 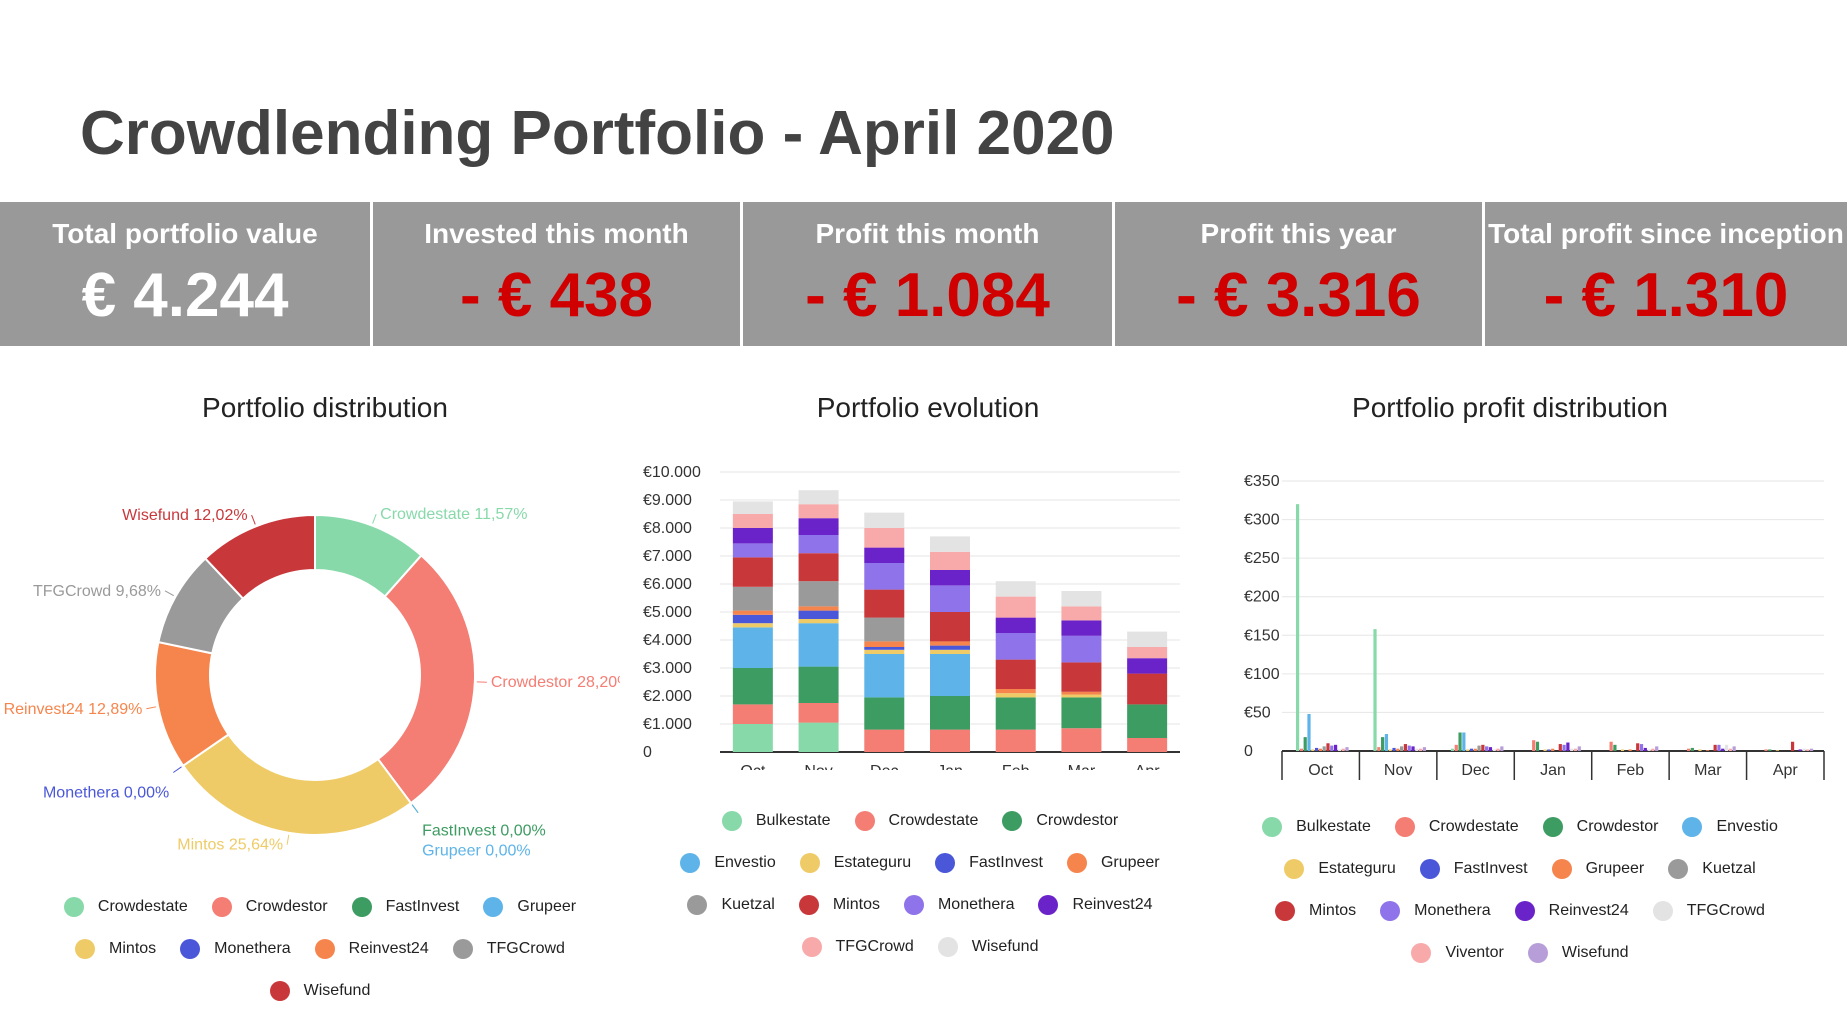 I want to click on bar-bulkestate-nov, so click(x=819, y=737).